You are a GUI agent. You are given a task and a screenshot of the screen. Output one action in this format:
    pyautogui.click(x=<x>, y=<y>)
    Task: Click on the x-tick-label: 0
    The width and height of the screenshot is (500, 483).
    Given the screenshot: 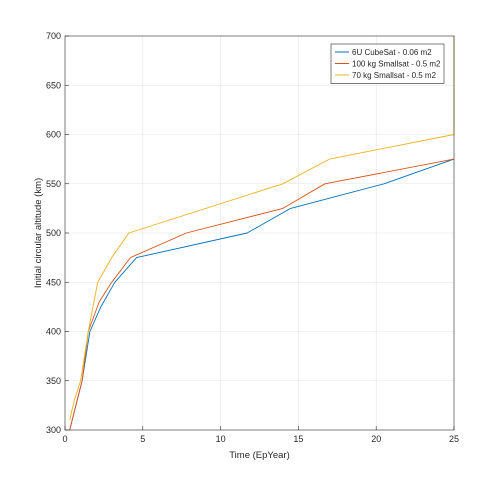 What is the action you would take?
    pyautogui.click(x=64, y=439)
    